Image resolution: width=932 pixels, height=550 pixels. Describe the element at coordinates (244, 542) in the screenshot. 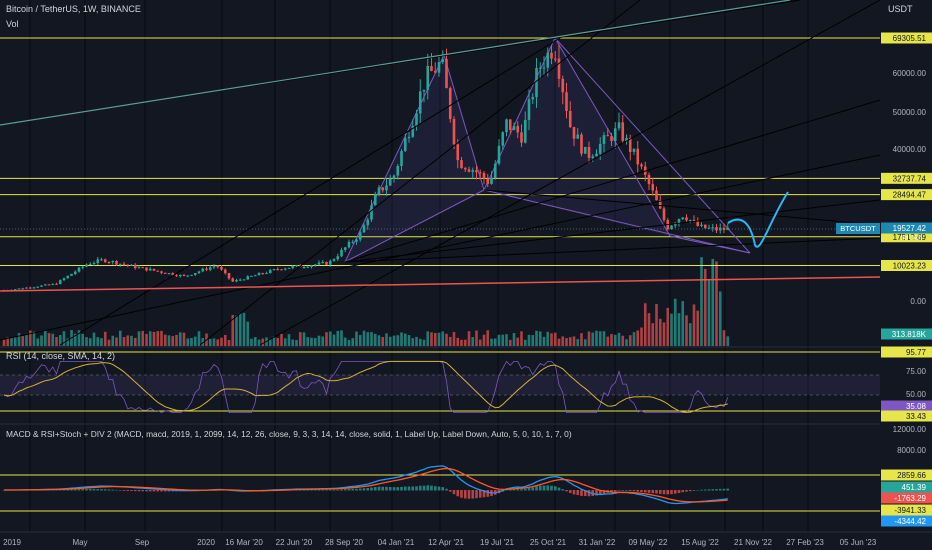

I see `time-tick-label: 16 Mar '20` at that location.